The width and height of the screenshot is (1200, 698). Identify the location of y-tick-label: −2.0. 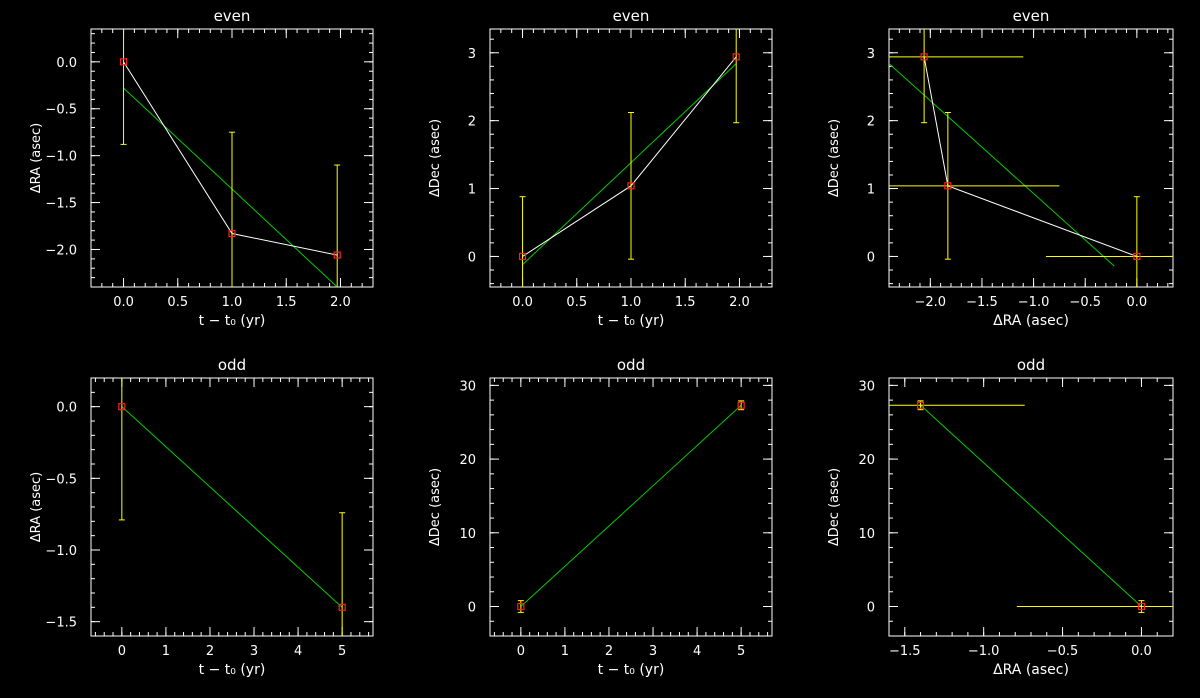
(61, 250).